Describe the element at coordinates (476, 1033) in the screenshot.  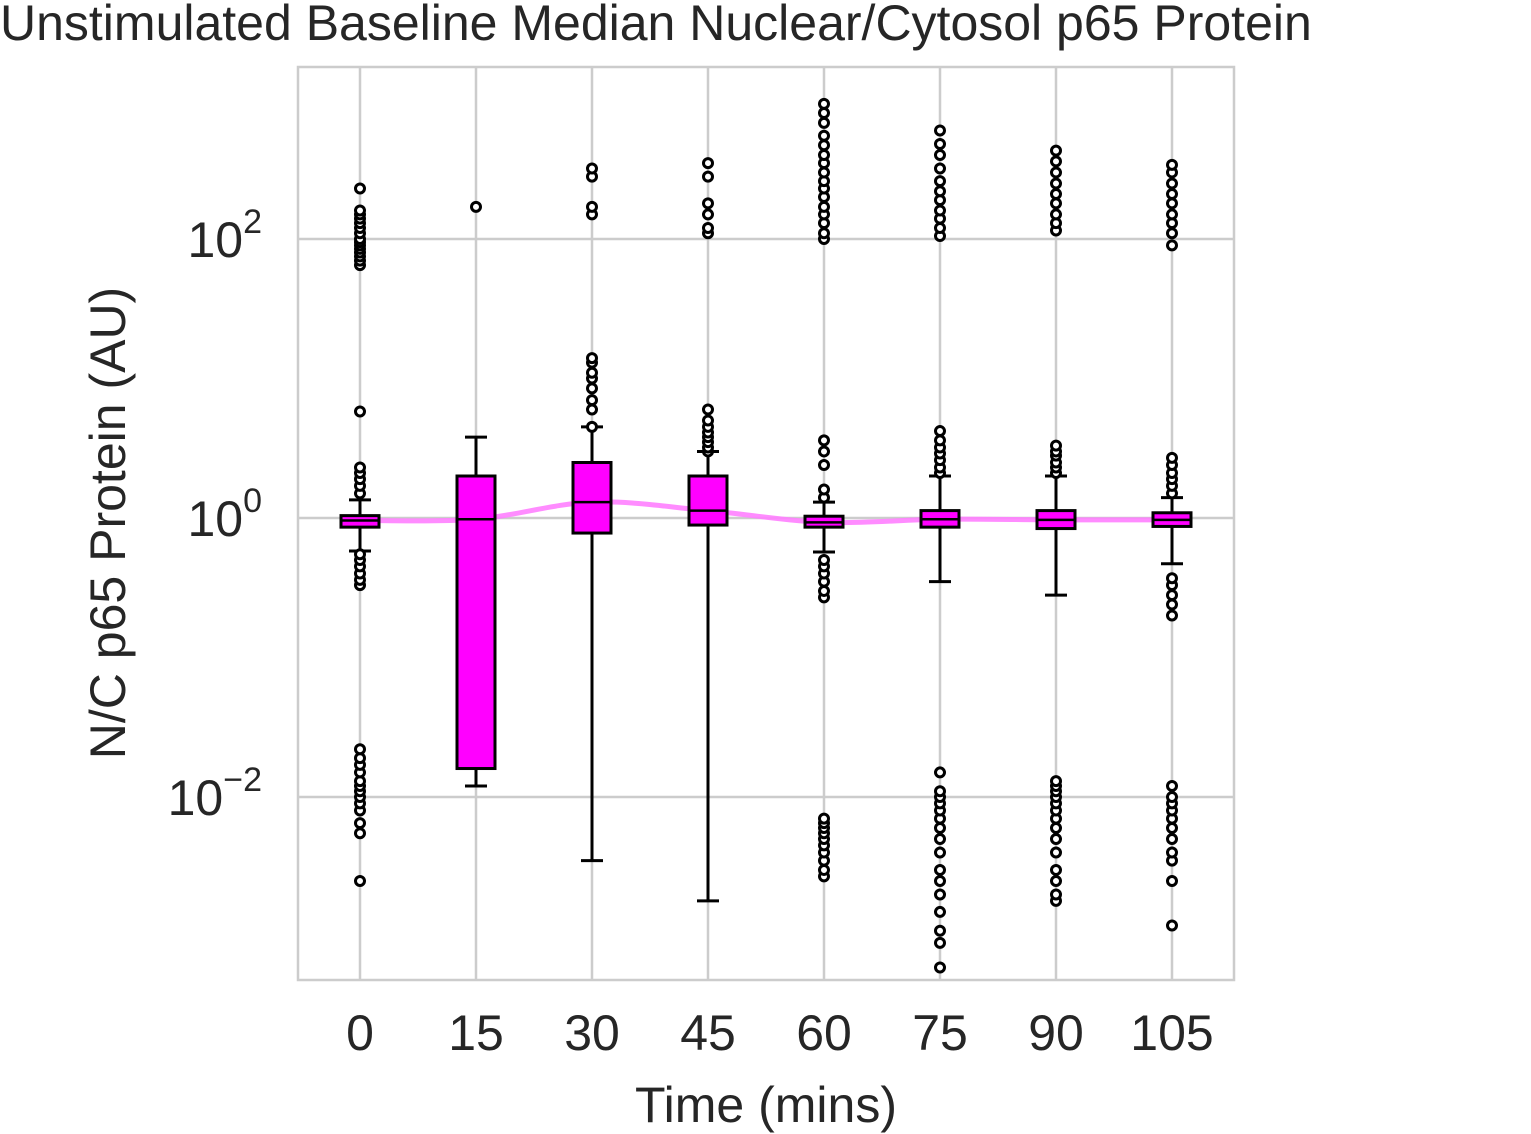
I see `x-tick-label: 15` at that location.